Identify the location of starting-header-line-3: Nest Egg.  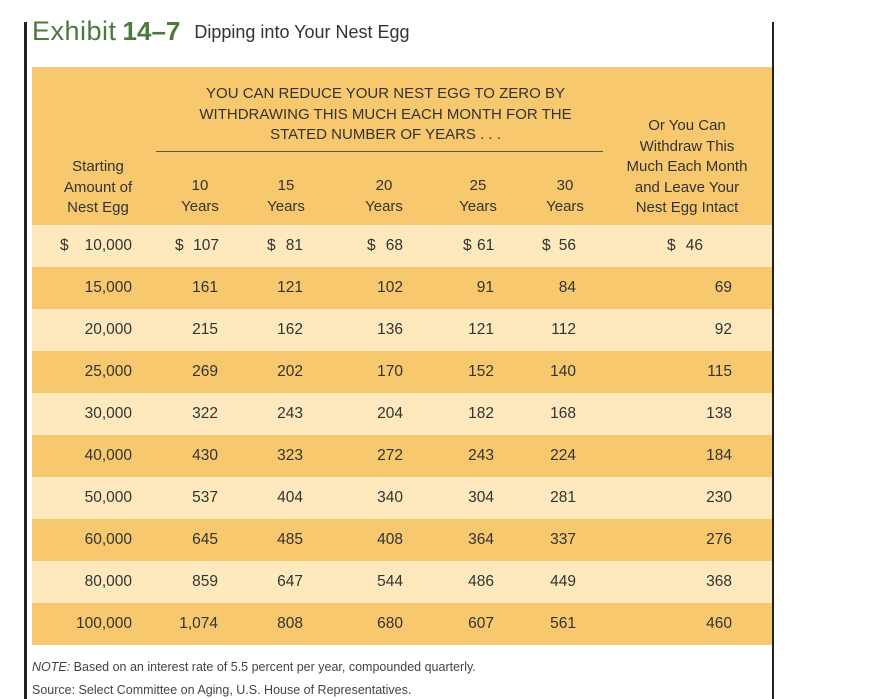
(98, 207).